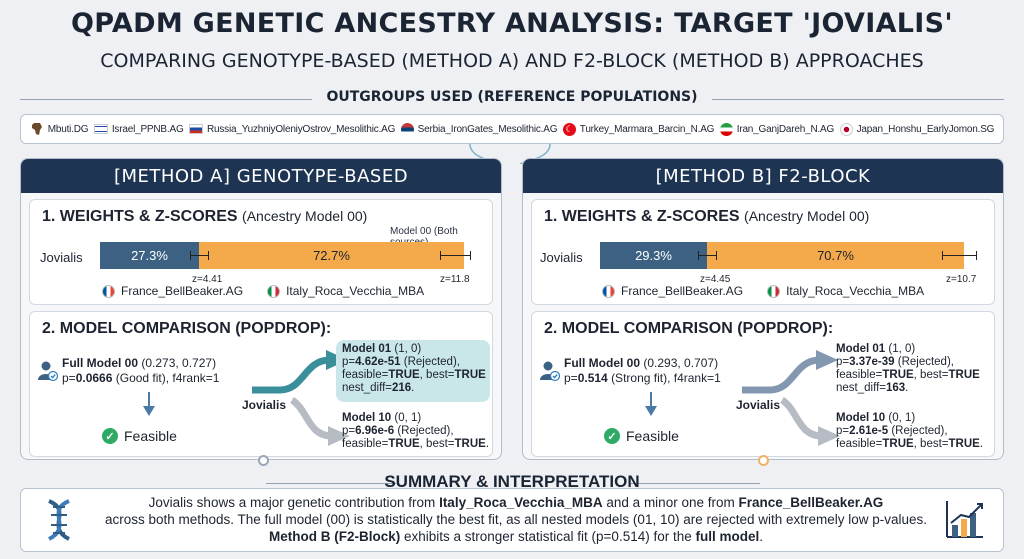 The height and width of the screenshot is (559, 1024). Describe the element at coordinates (774, 291) in the screenshot. I see `italy-flag-icon` at that location.